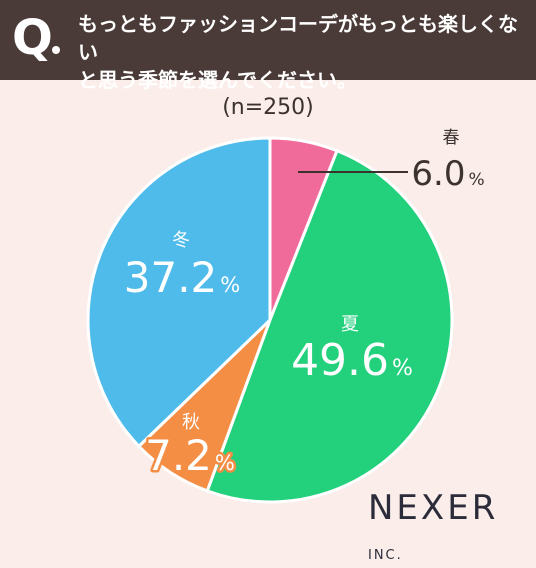 This screenshot has width=536, height=568. I want to click on brand-suffix: INC., so click(385, 555).